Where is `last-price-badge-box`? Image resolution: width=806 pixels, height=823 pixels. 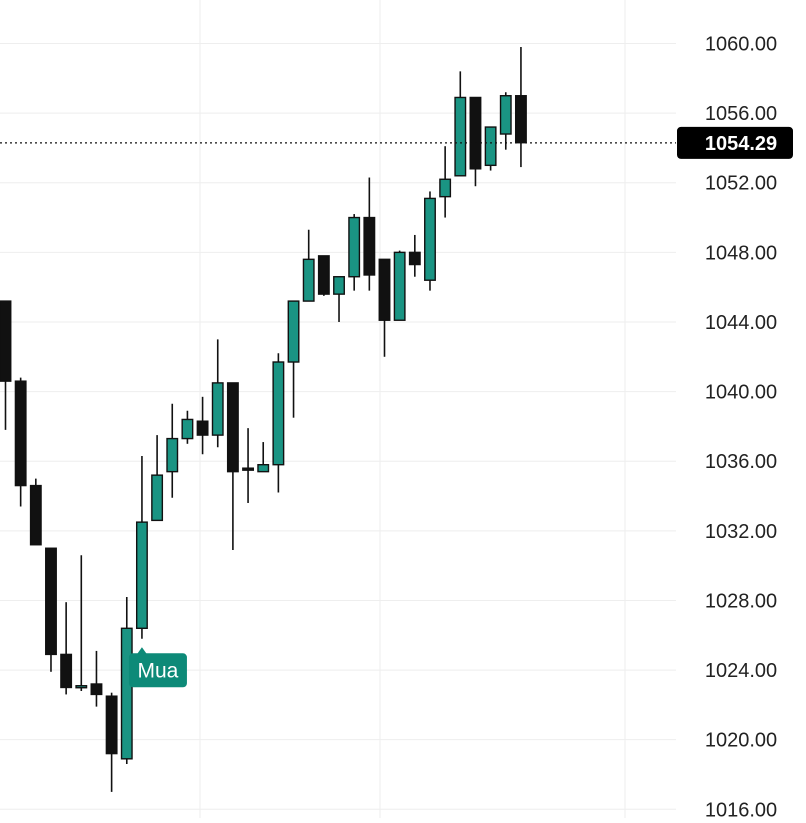
last-price-badge-box is located at coordinates (735, 142).